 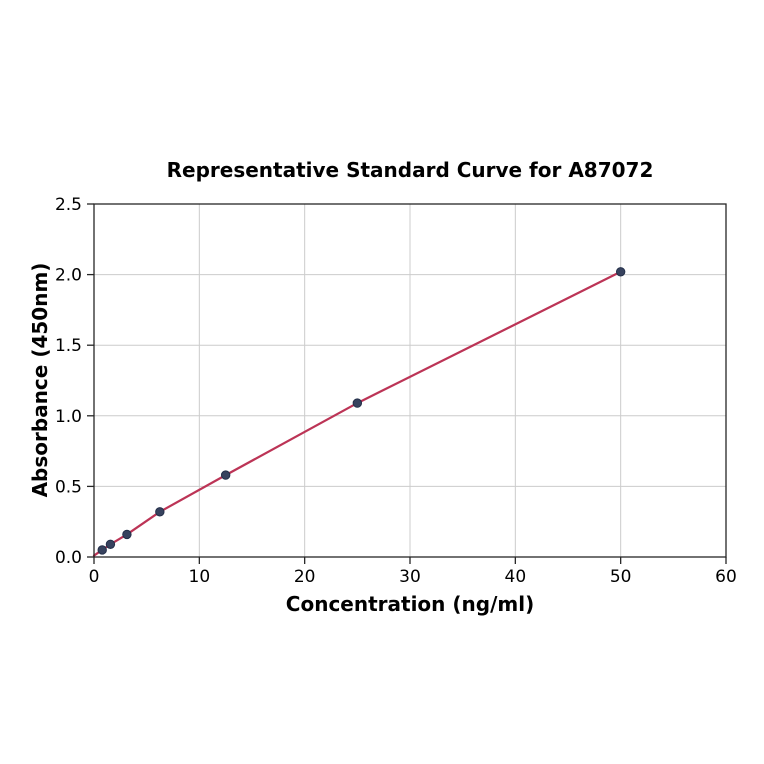 I want to click on x-tick-label: 20, so click(x=305, y=577).